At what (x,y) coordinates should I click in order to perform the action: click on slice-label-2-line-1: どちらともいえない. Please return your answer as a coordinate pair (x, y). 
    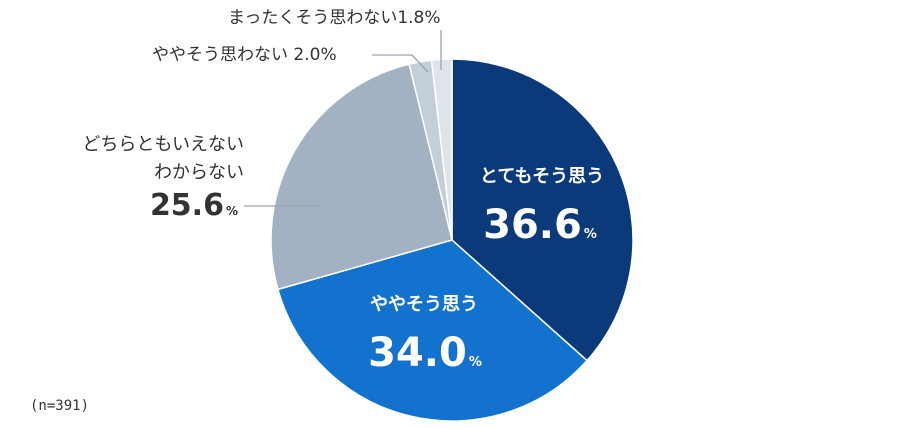
    Looking at the image, I should click on (163, 144).